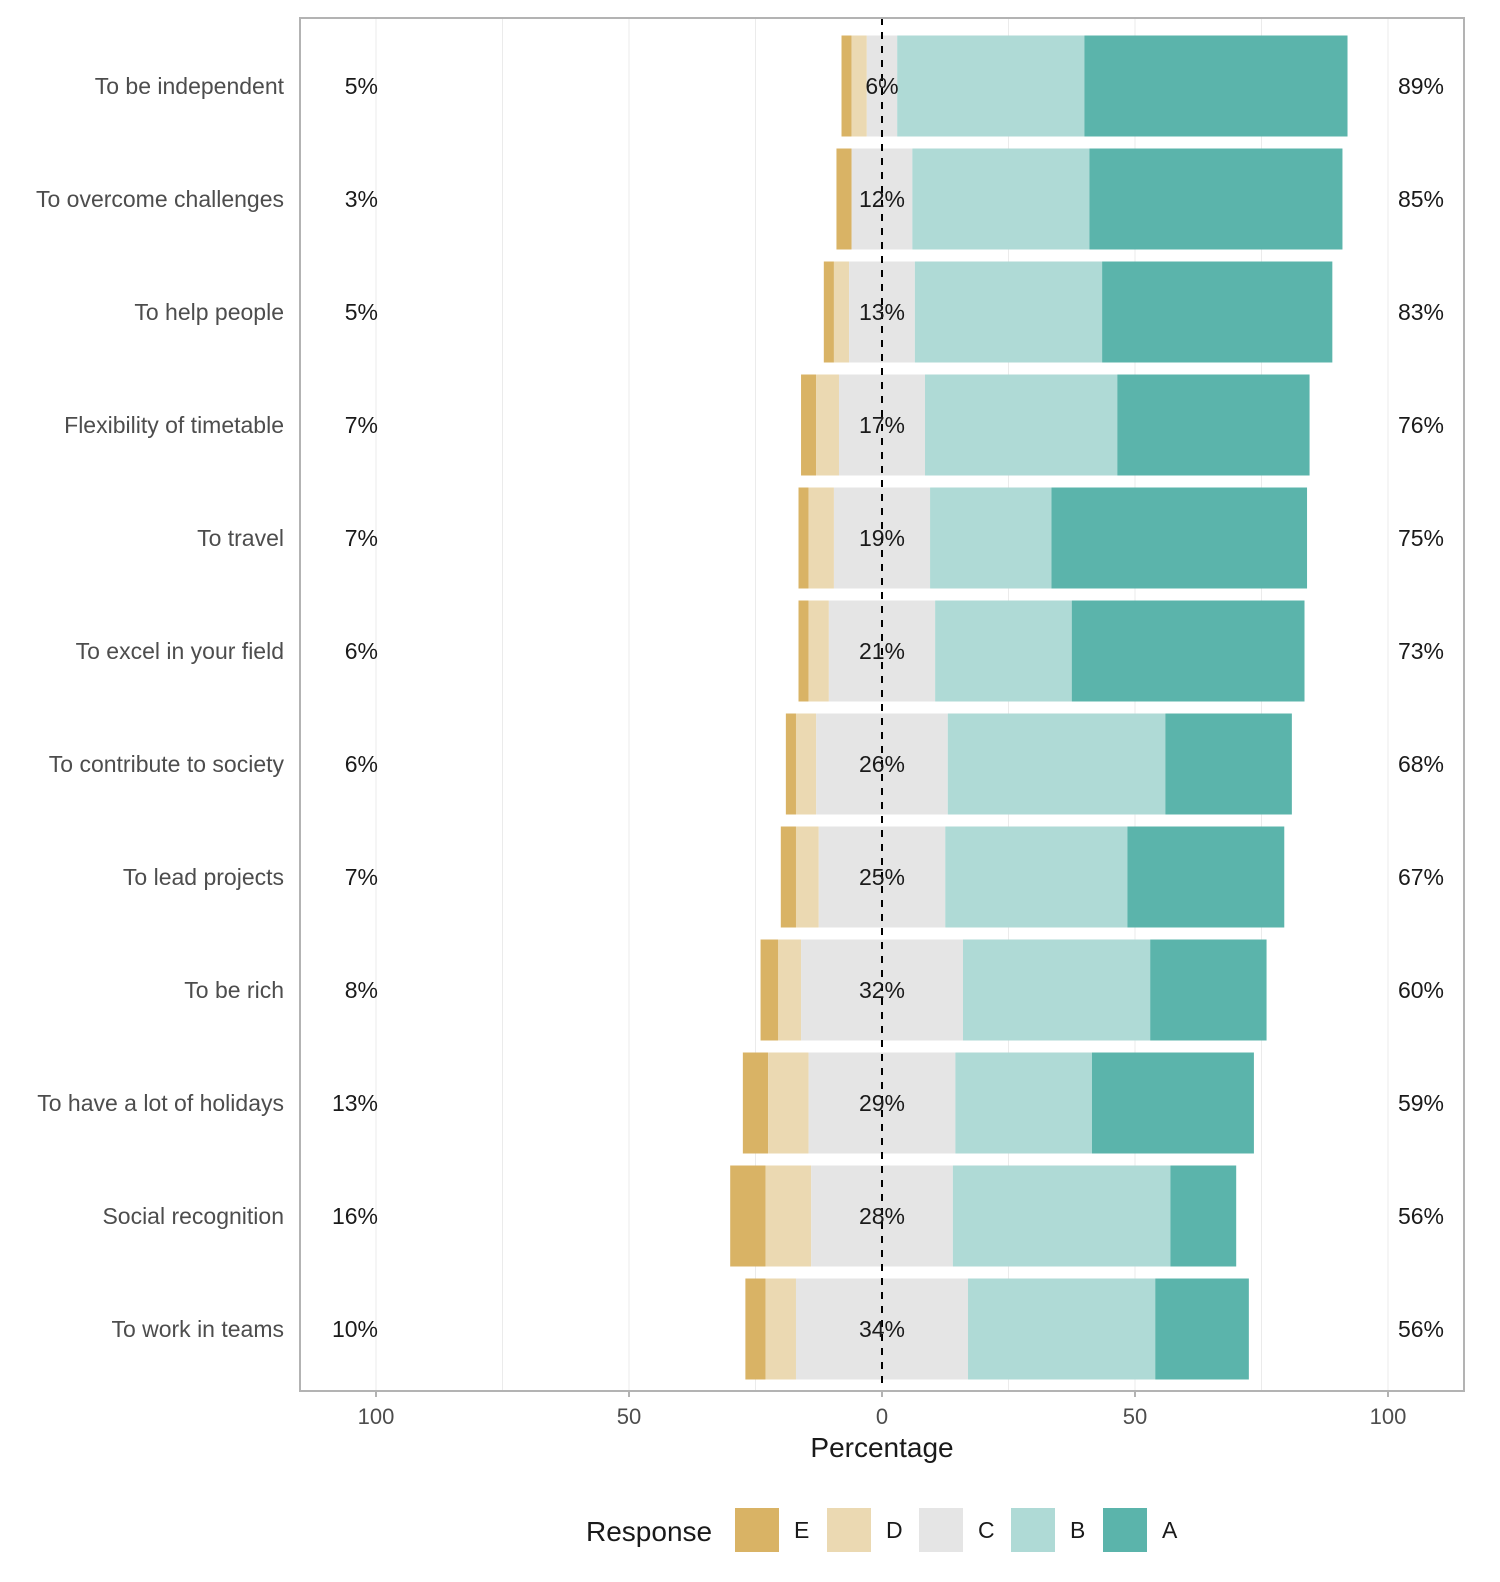 The height and width of the screenshot is (1582, 1500). Describe the element at coordinates (361, 990) in the screenshot. I see `left-percentage-label: 8%` at that location.